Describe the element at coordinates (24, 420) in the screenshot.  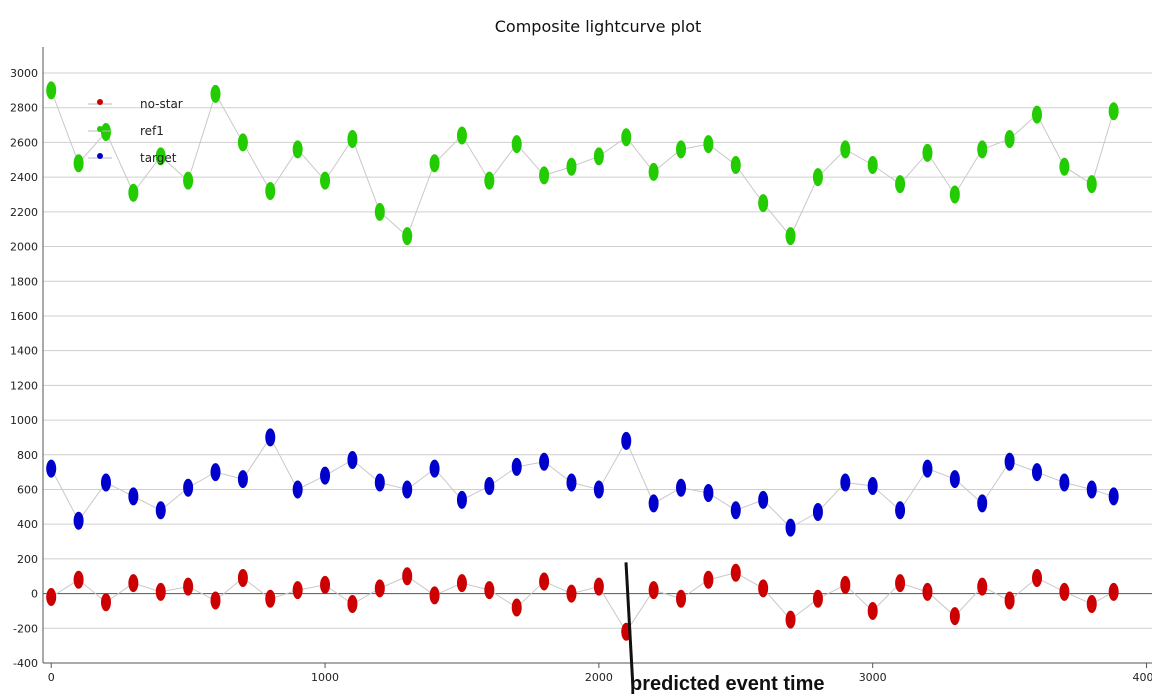
I see `y-tick-label: 1000` at that location.